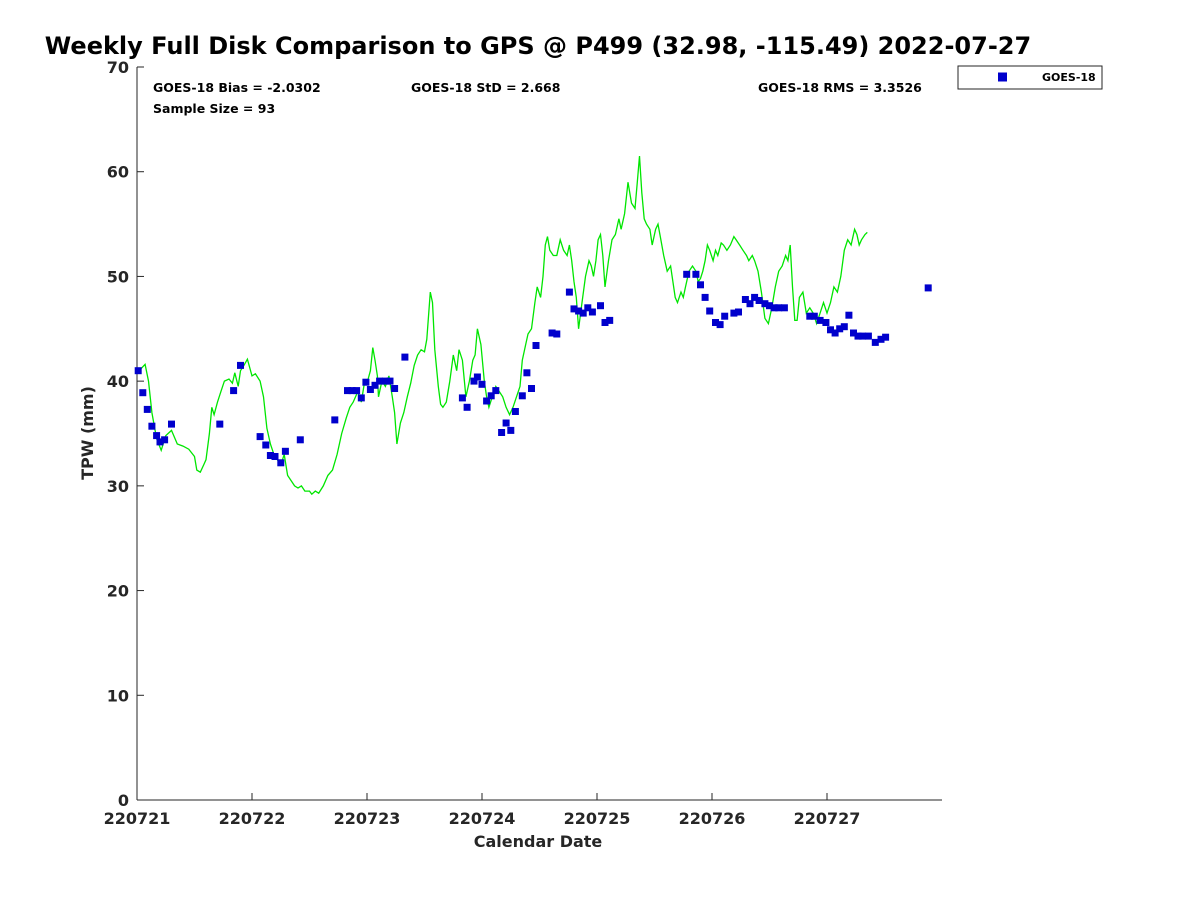  What do you see at coordinates (237, 87) in the screenshot?
I see `bias-stat: GOES-18 Bias = -2.0302` at bounding box center [237, 87].